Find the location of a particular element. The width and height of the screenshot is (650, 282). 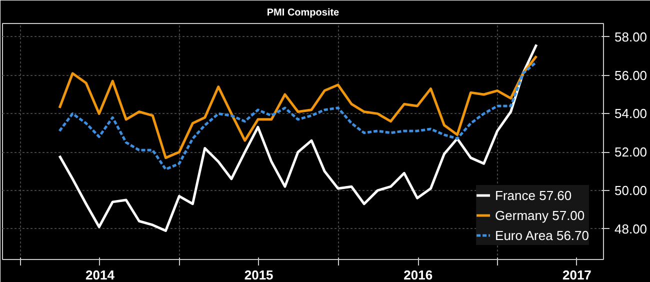

legend-label: Germany 57.00 is located at coordinates (540, 215).